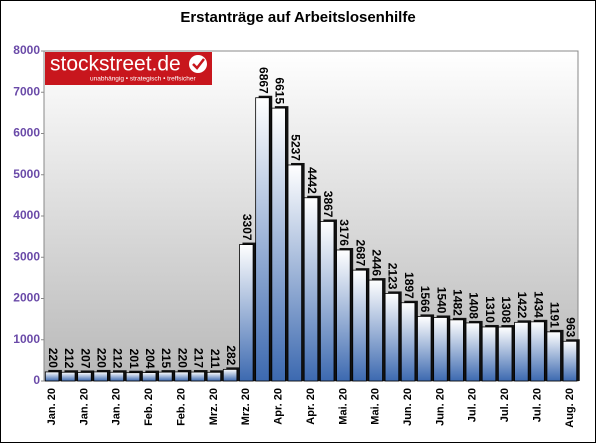 The image size is (596, 443). What do you see at coordinates (425, 299) in the screenshot?
I see `value-label: 1566` at bounding box center [425, 299].